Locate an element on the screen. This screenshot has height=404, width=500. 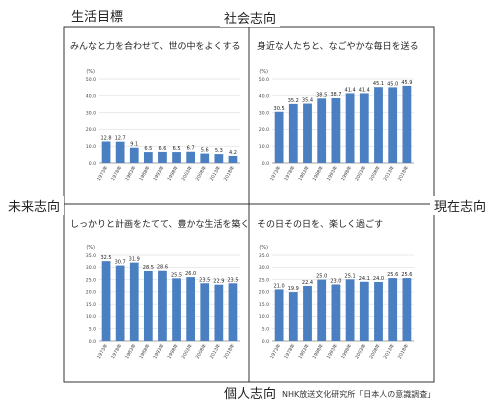
data-label: 26.0 is located at coordinates (190, 274).